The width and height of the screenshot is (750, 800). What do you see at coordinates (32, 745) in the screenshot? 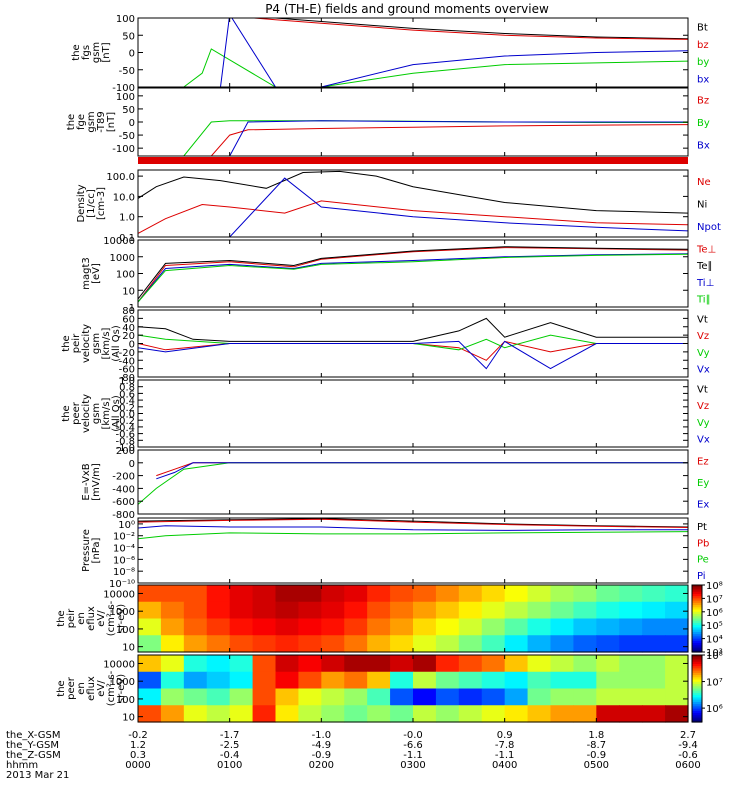
I see `ephemeris-label: the_Y-GSM` at bounding box center [32, 745].